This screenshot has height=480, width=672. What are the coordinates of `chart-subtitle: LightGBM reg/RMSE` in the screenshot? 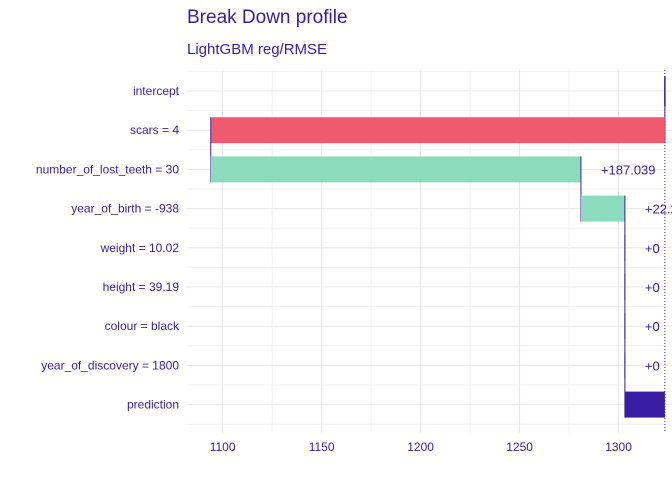 It's located at (257, 49).